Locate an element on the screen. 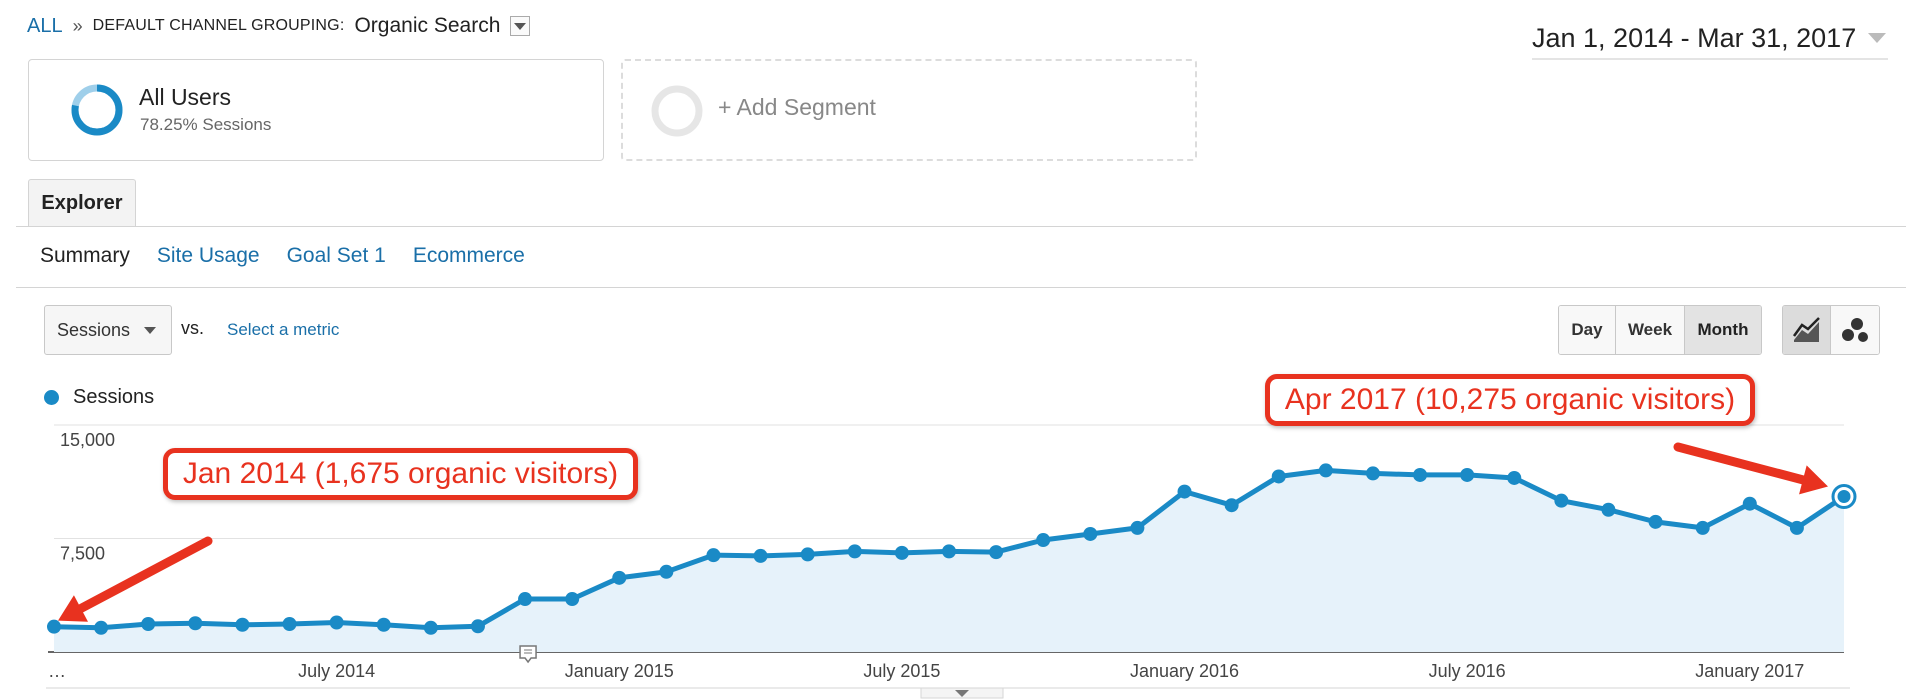 The width and height of the screenshot is (1920, 700). period-toggle: Day Week Month is located at coordinates (1660, 330).